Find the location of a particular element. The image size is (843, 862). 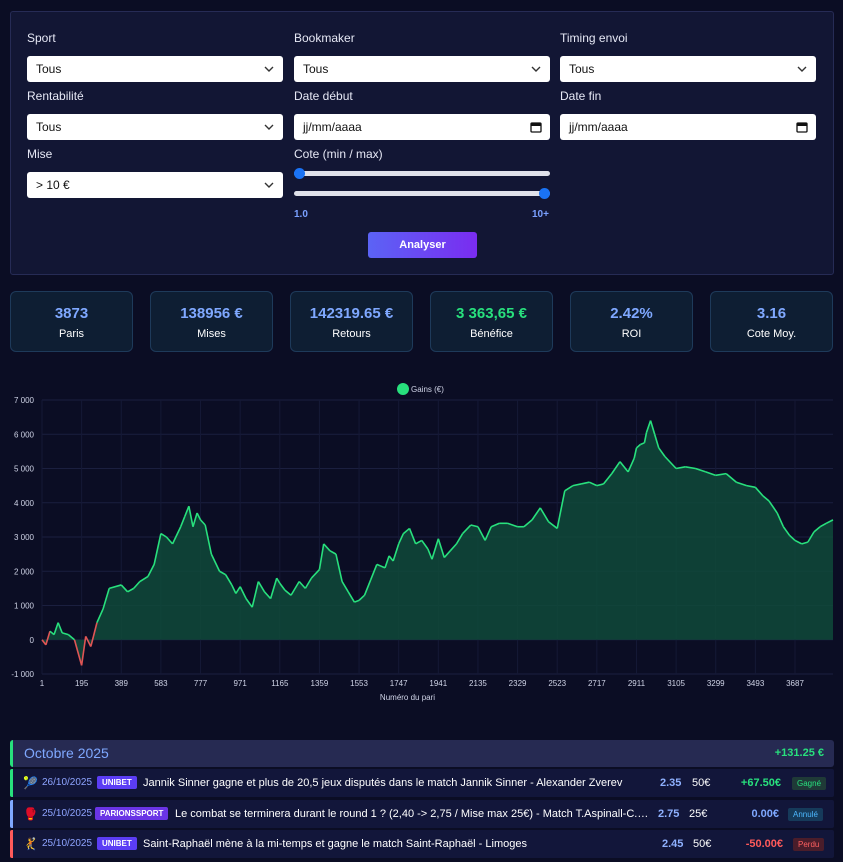

legend-label: Gains (€) is located at coordinates (427, 389).